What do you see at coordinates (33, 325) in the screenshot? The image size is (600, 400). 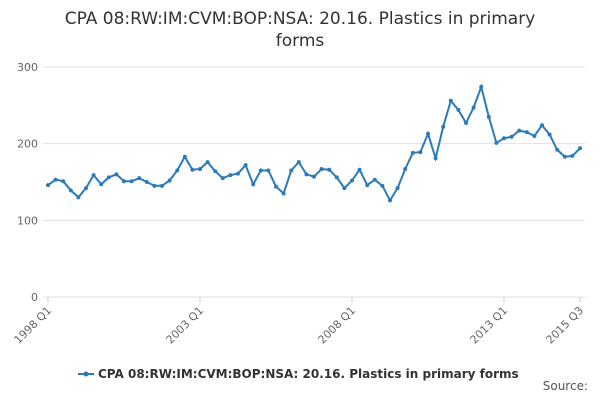 I see `x-tick-label: 1998 Q1` at bounding box center [33, 325].